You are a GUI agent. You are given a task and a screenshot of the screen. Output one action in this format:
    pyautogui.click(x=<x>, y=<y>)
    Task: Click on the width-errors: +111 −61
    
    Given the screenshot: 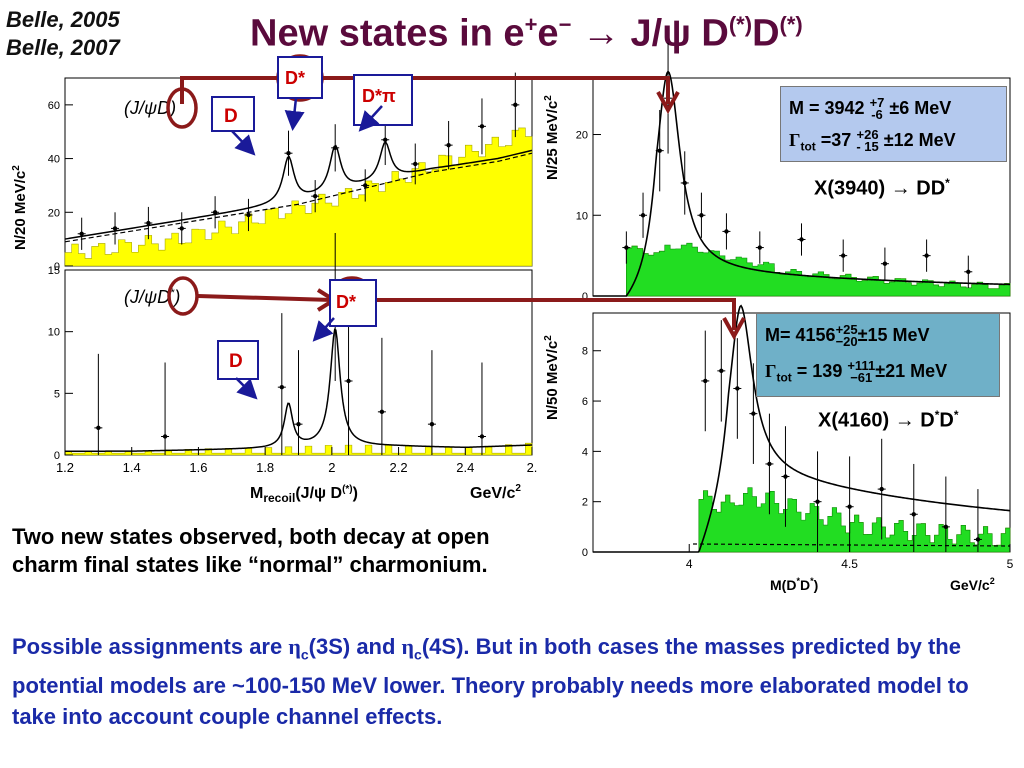 What is the action you would take?
    pyautogui.click(x=861, y=372)
    